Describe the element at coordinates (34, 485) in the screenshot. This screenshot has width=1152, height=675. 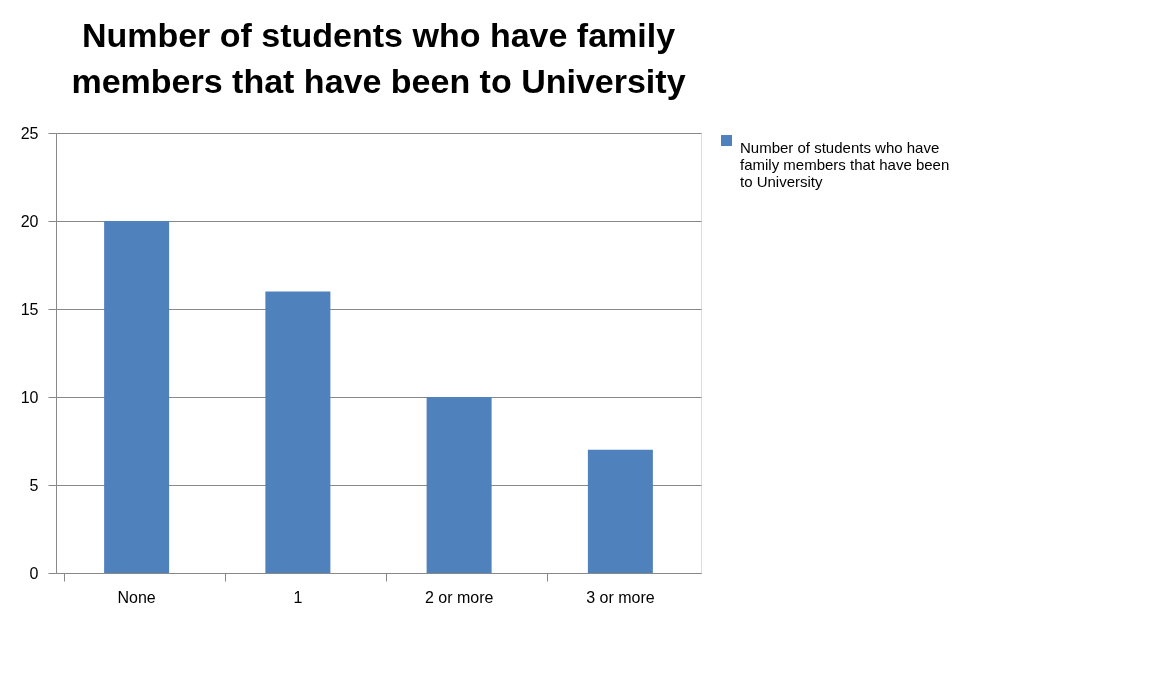
I see `y-tick-label: 5` at that location.